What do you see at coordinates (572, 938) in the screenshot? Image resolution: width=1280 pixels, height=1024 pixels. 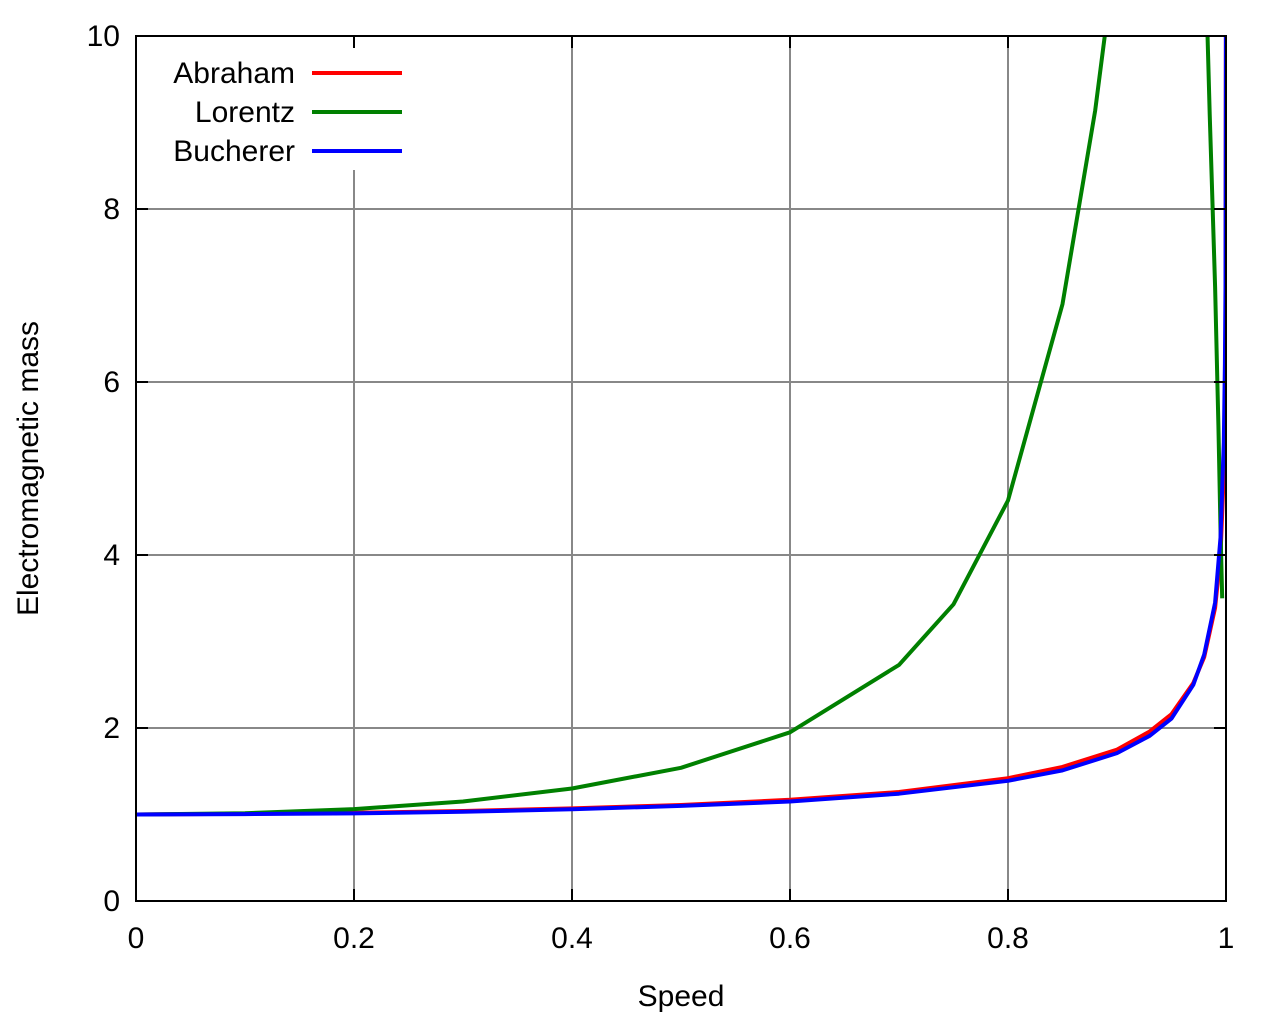 I see `x-tick-label: 0.4` at bounding box center [572, 938].